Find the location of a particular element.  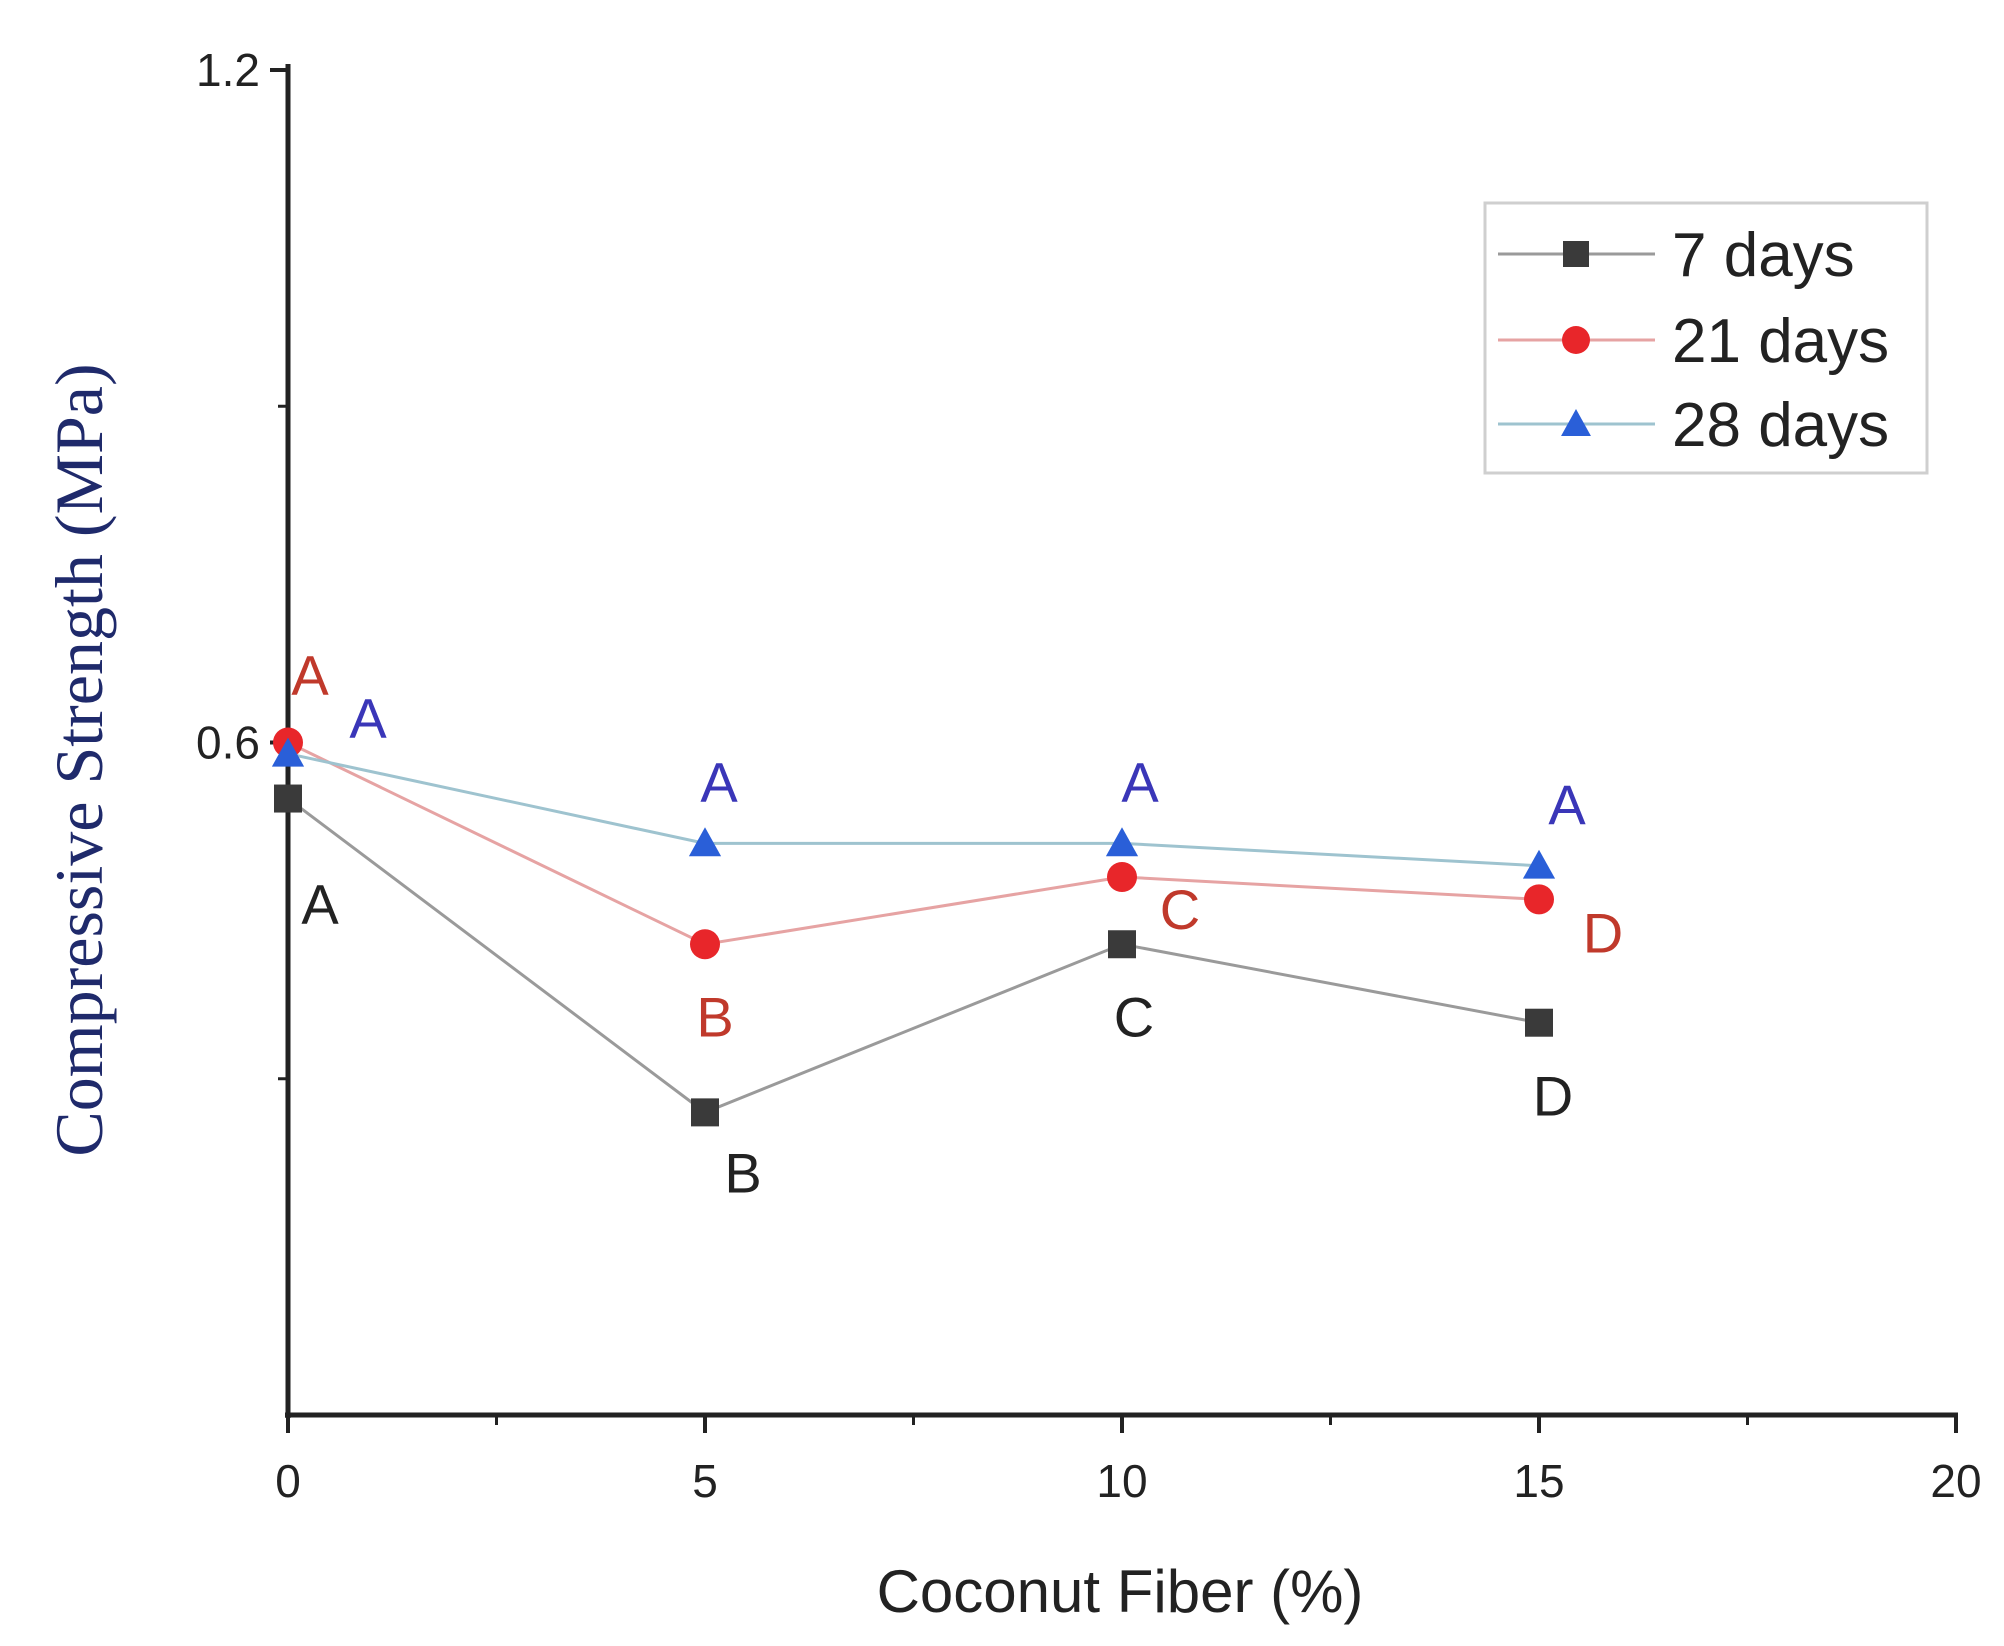

group-label-21-days-15: D is located at coordinates (1603, 932).